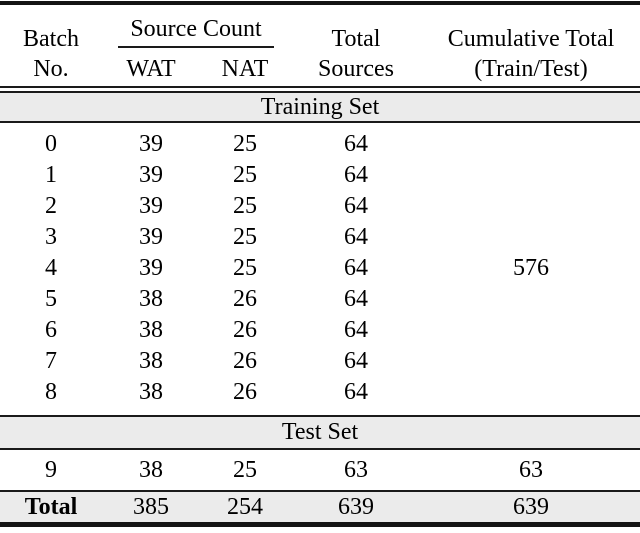 The height and width of the screenshot is (533, 640). I want to click on table-row: 1 39 25 64, so click(320, 175).